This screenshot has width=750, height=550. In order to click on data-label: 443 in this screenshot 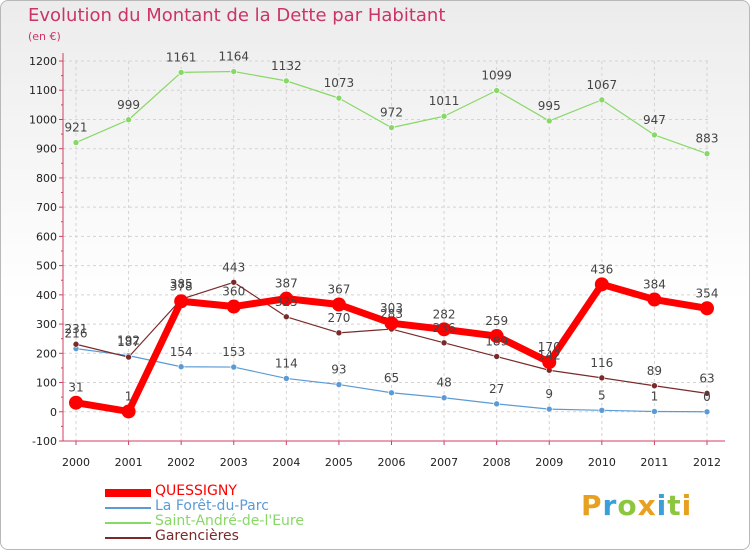, I will do `click(233, 267)`.